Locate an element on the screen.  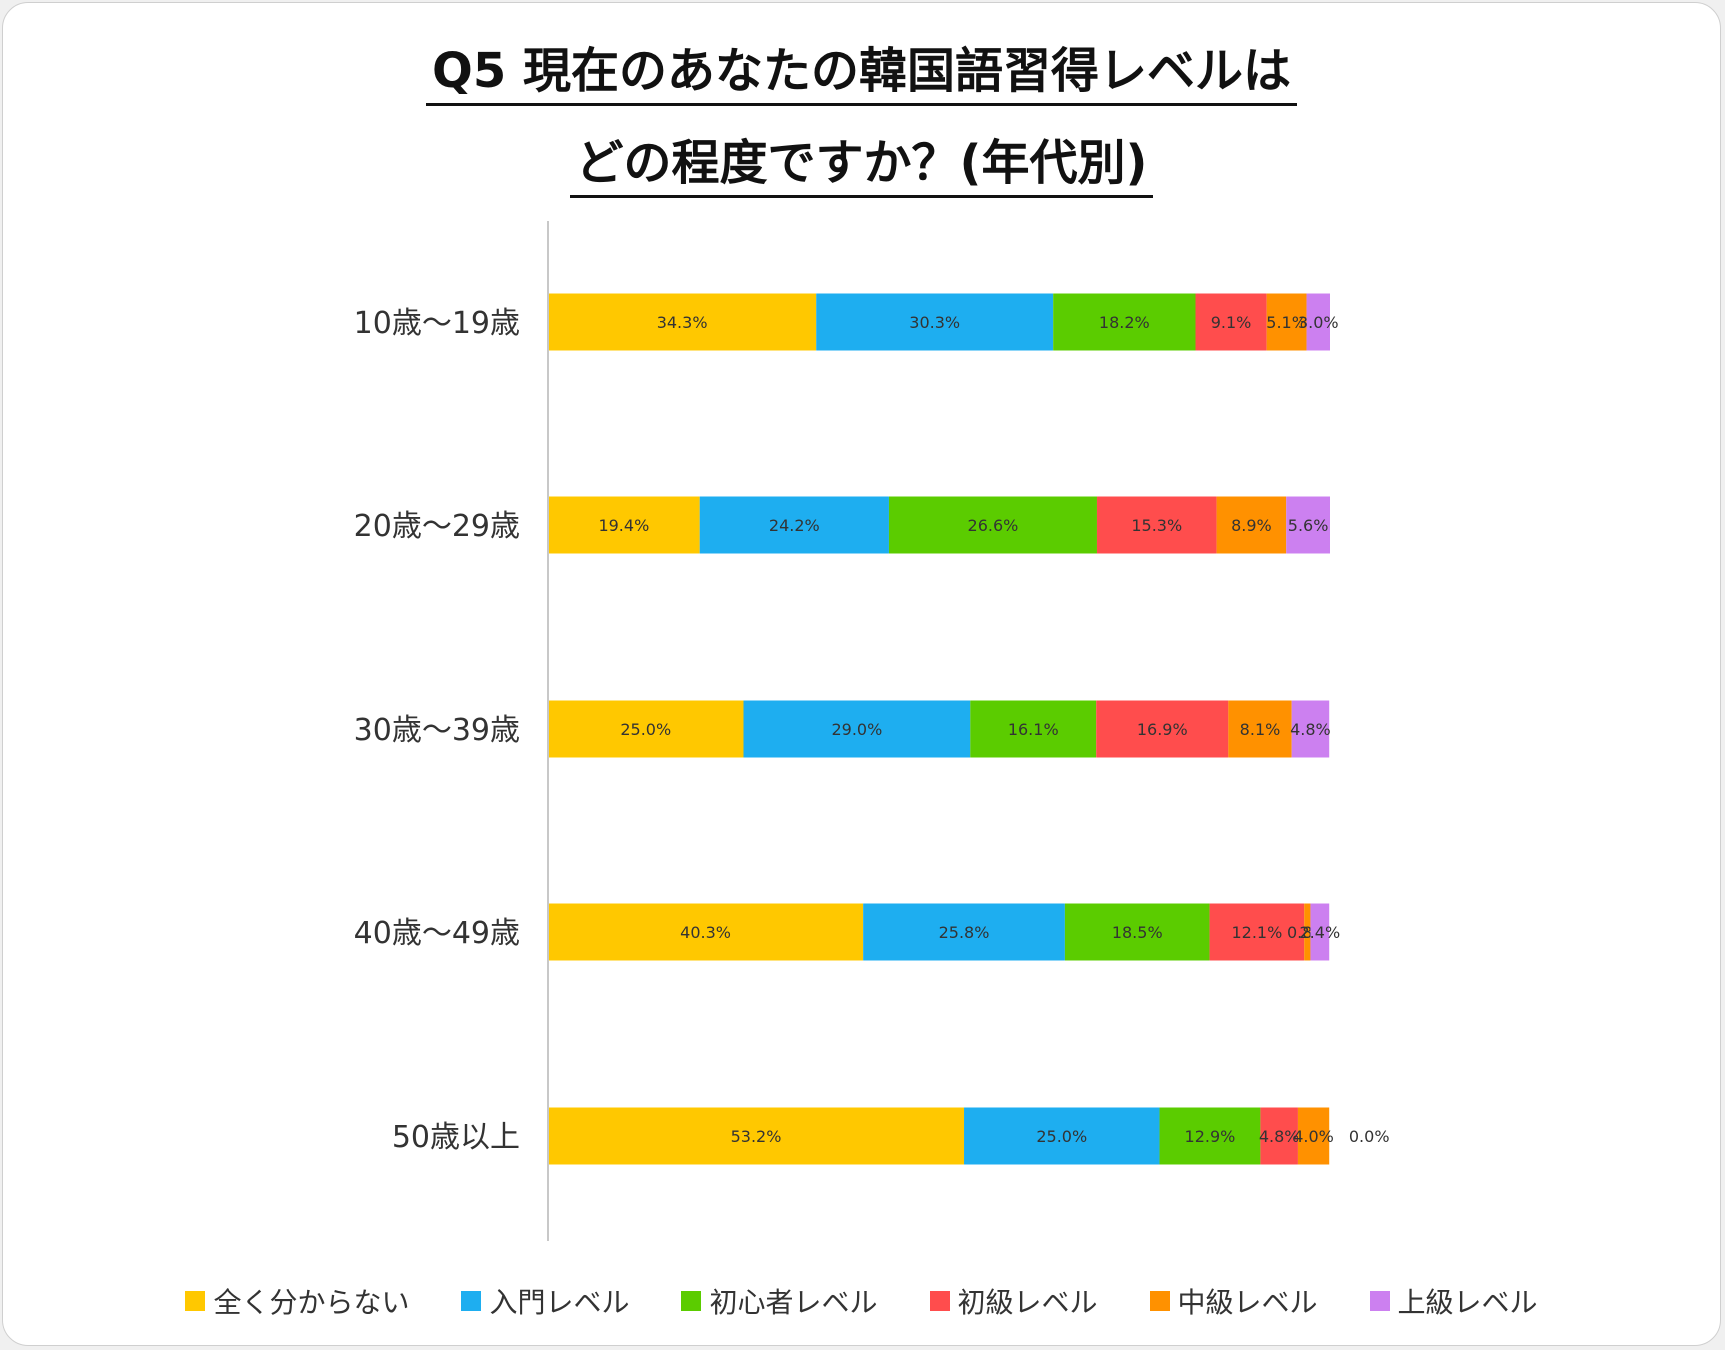
category-label: 40歳～49歳 is located at coordinates (437, 933).